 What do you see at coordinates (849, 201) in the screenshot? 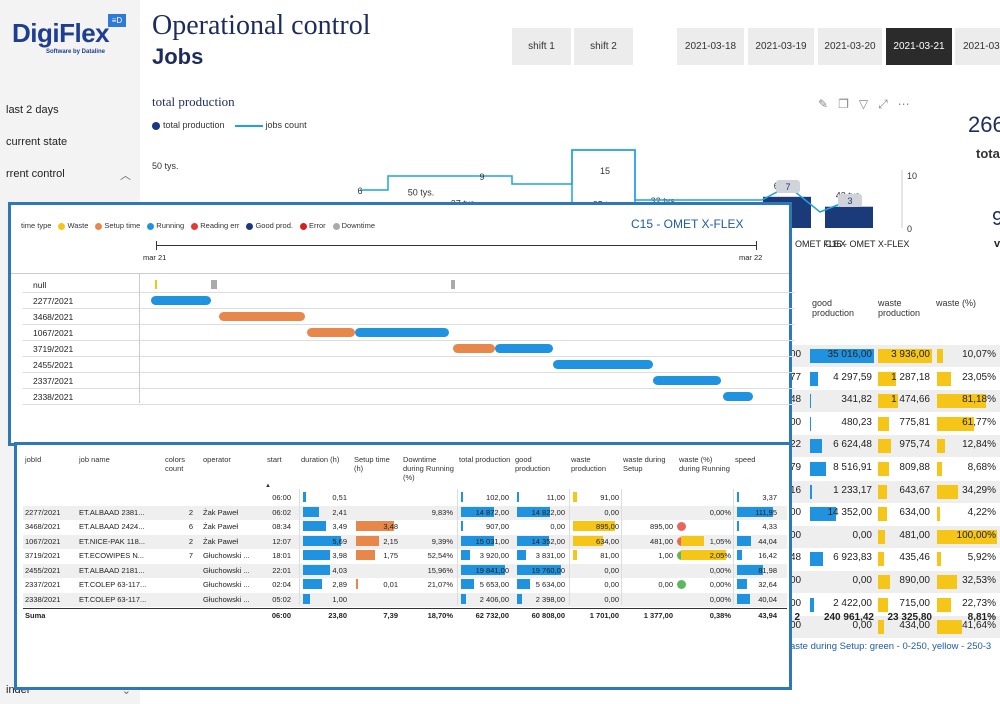
I see `jobs-count-label: 3` at bounding box center [849, 201].